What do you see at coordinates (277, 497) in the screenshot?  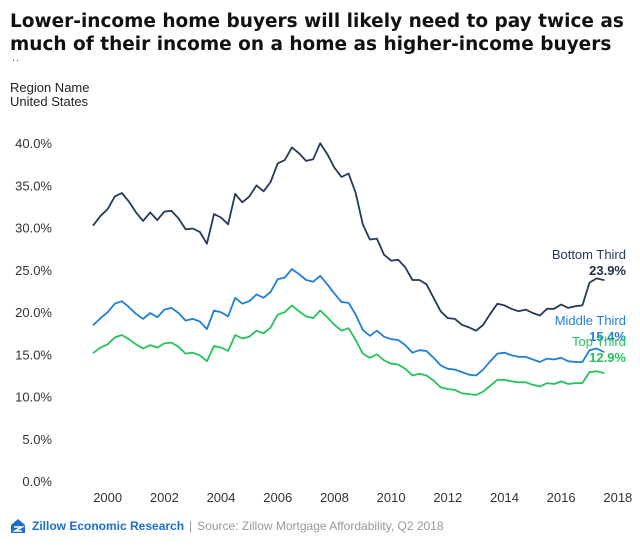 I see `x-tick-label: 2006` at bounding box center [277, 497].